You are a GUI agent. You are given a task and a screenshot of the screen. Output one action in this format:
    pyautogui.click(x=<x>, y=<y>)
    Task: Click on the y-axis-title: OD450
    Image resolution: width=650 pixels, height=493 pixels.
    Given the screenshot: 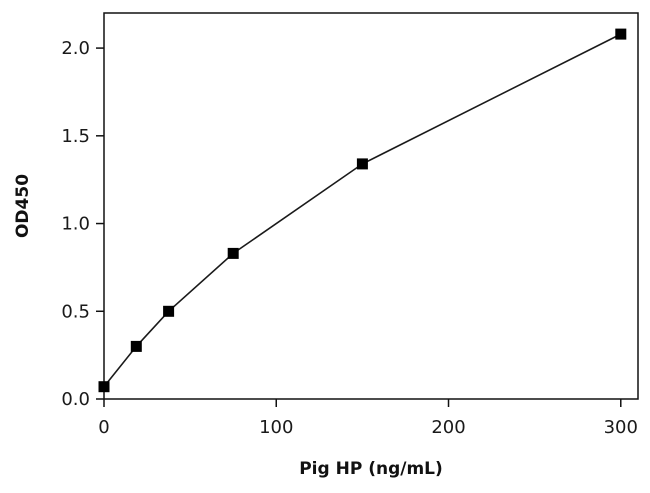 What is the action you would take?
    pyautogui.click(x=23, y=206)
    